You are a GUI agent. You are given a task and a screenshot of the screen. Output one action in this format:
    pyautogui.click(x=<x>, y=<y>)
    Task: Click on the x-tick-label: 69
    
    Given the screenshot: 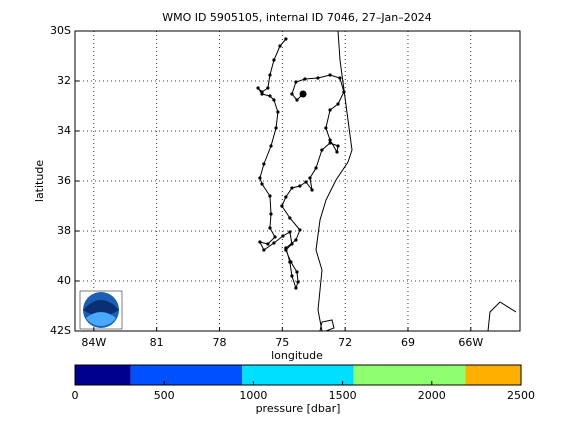 What is the action you would take?
    pyautogui.click(x=408, y=342)
    